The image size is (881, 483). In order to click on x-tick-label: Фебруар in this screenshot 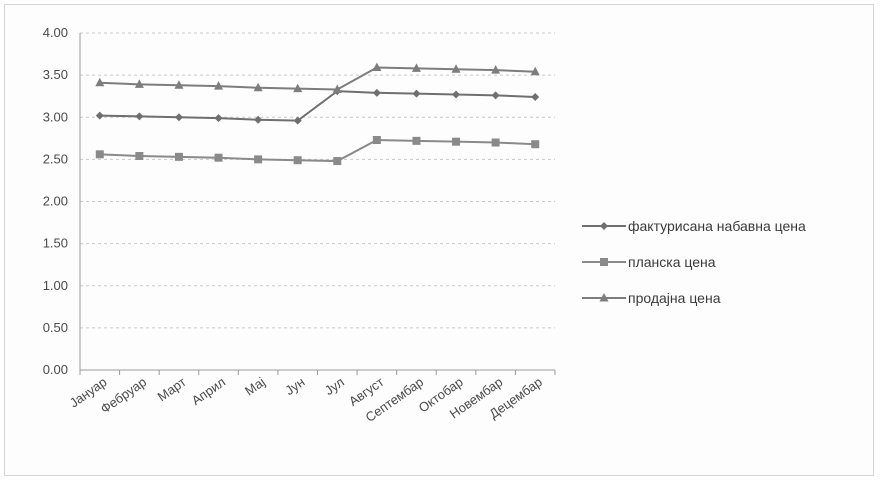, I will do `click(123, 395)`.